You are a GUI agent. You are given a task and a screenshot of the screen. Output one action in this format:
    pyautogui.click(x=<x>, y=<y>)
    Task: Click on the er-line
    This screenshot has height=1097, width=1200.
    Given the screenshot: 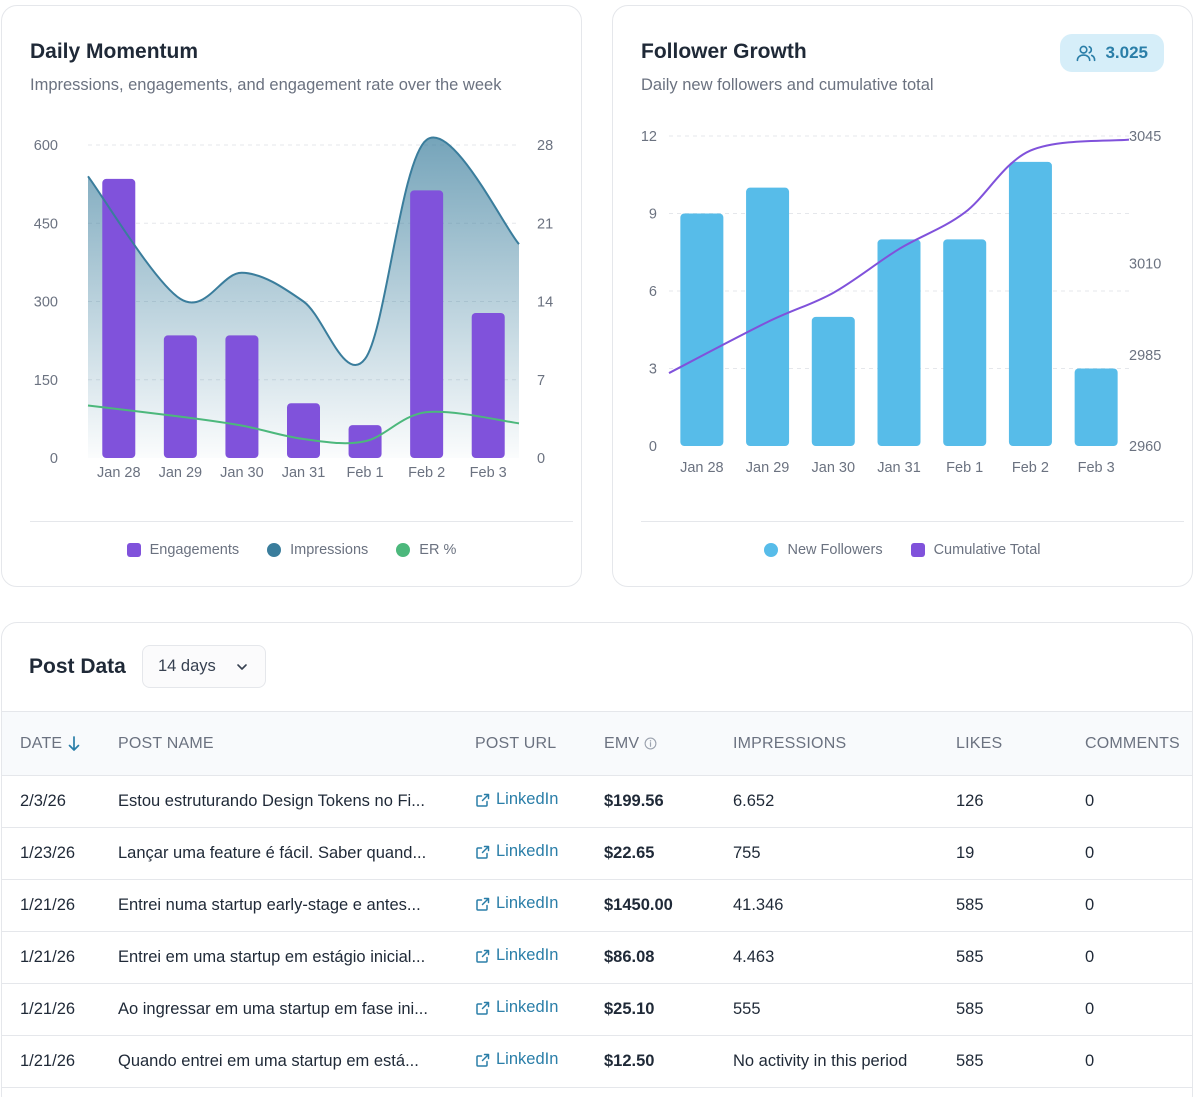 What is the action you would take?
    pyautogui.click(x=303, y=424)
    